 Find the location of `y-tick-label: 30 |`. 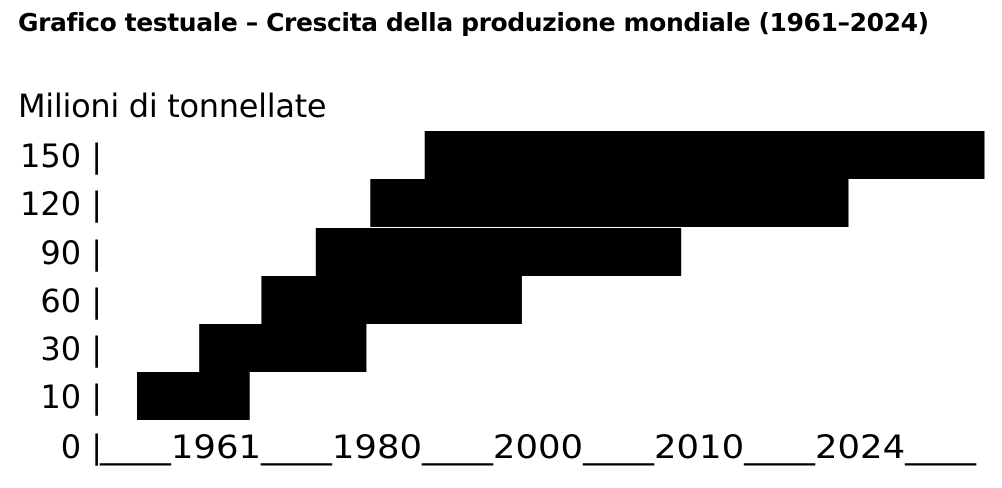

y-tick-label: 30 | is located at coordinates (71, 349).